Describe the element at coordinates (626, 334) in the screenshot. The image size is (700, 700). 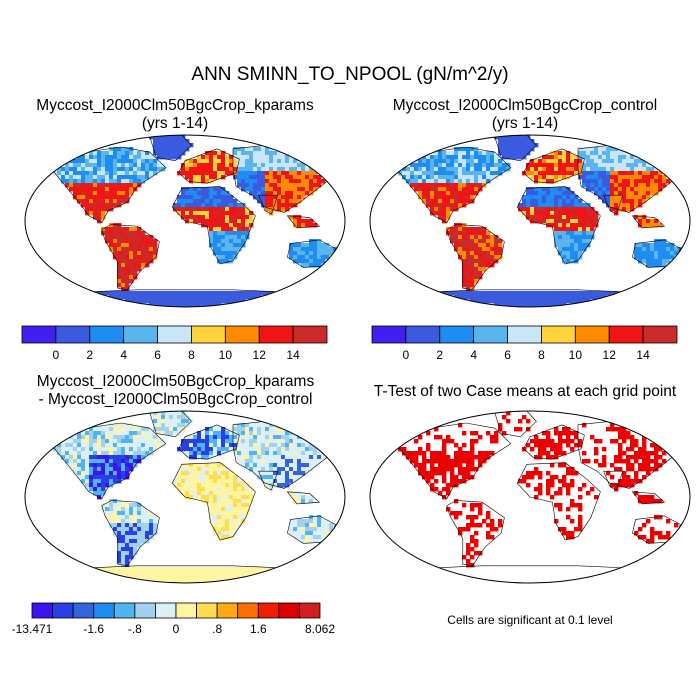
I see `colorbar-box` at that location.